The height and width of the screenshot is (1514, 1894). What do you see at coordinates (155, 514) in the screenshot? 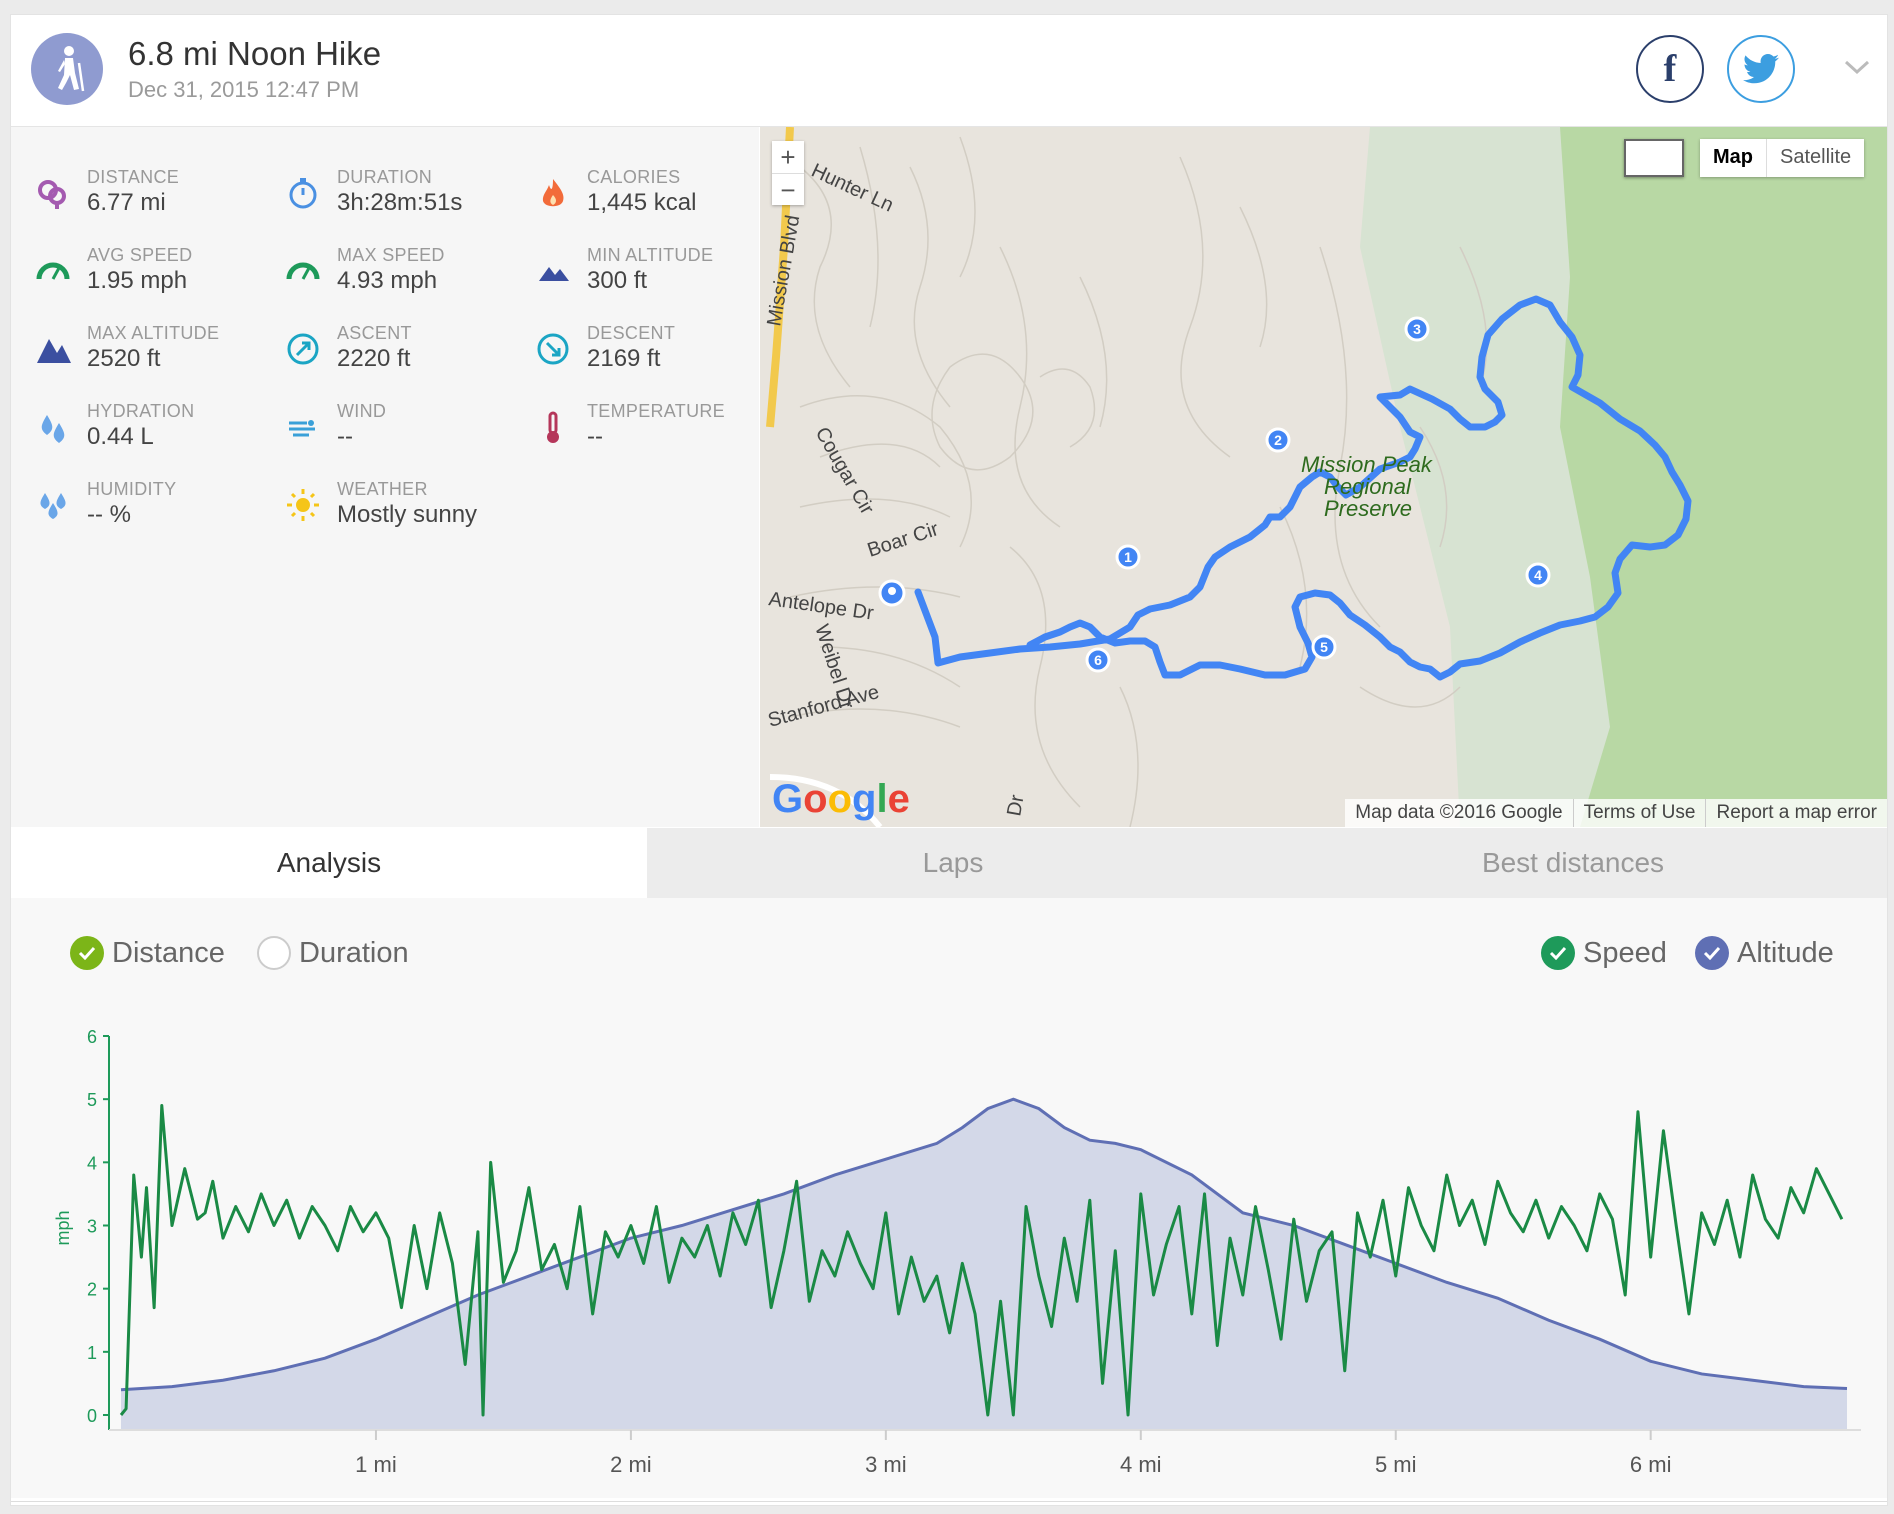
I see `stat-humidity: HUMIDITY -- %` at bounding box center [155, 514].